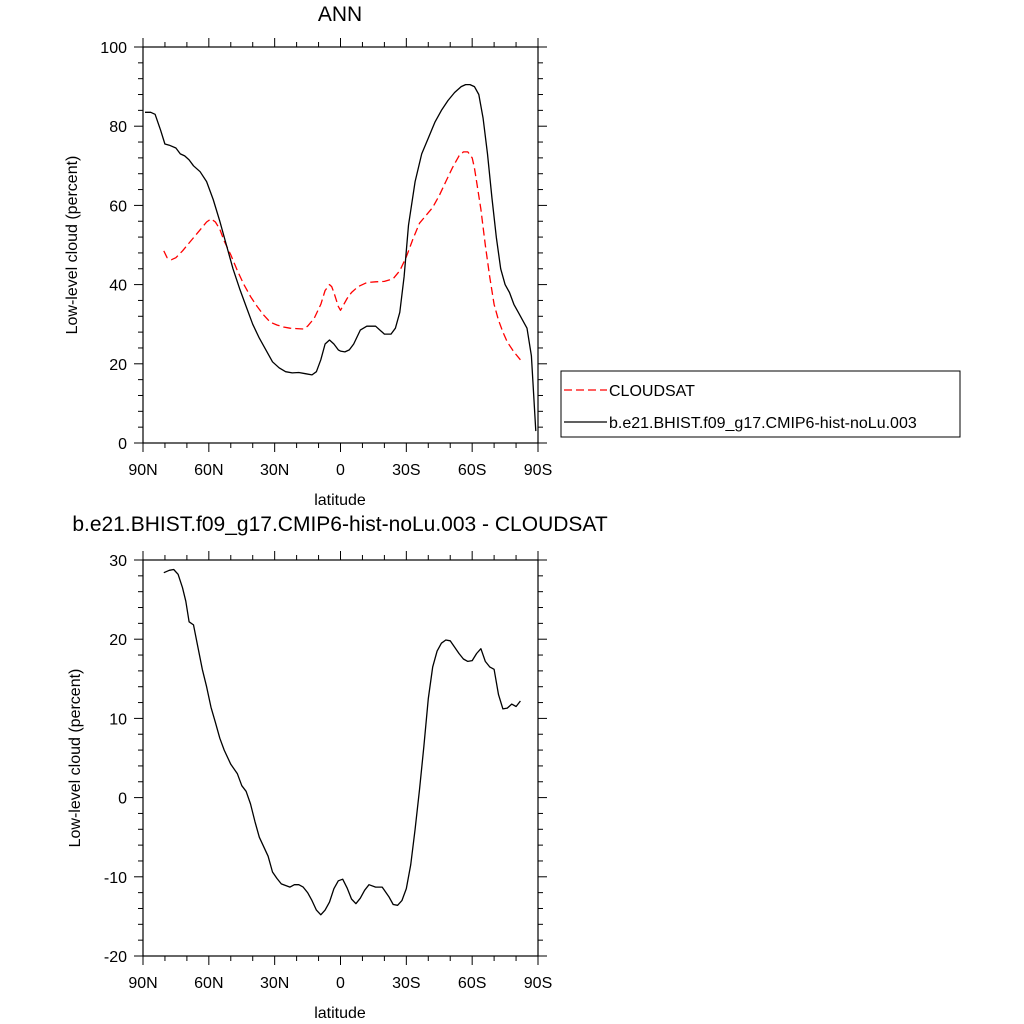 This screenshot has height=1024, width=1024. Describe the element at coordinates (763, 423) in the screenshot. I see `legend-entry-model: b.e21.BHIST.f09_g17.CMIP6-hist-noLu.003` at that location.